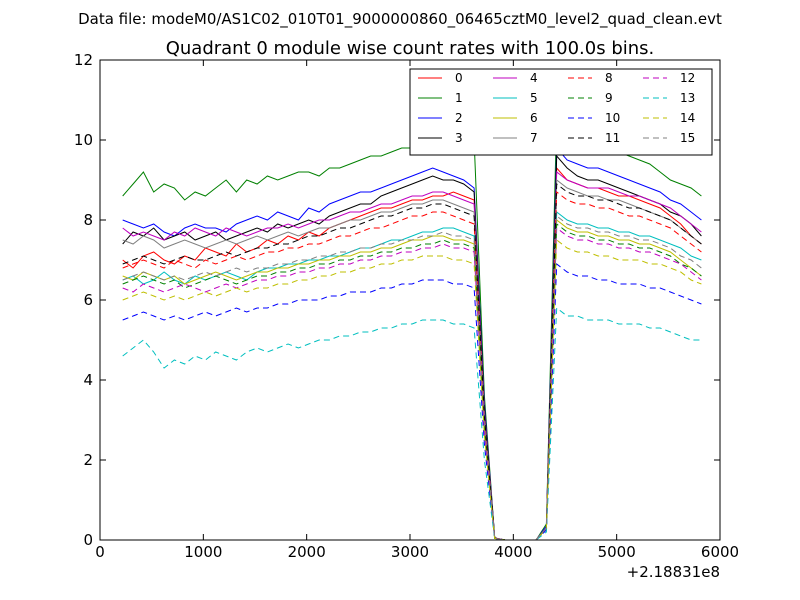  What do you see at coordinates (459, 78) in the screenshot?
I see `legend-label-0: 0` at bounding box center [459, 78].